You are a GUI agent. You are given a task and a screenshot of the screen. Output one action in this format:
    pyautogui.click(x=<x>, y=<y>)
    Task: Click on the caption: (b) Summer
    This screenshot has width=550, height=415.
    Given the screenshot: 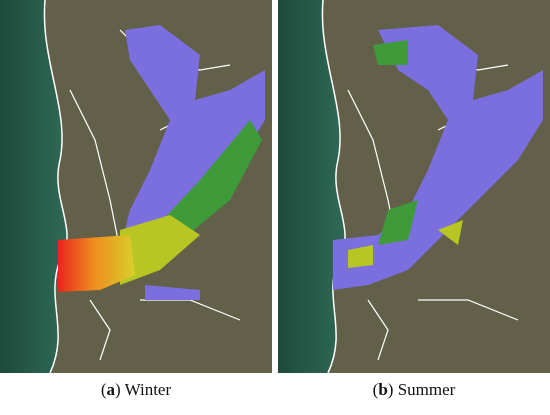 What is the action you would take?
    pyautogui.click(x=414, y=390)
    